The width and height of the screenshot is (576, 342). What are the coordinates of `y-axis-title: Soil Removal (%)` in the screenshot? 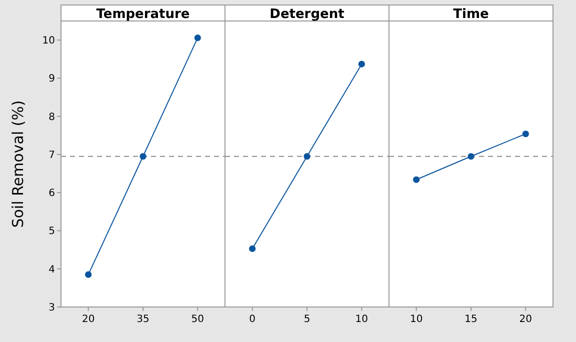 It's located at (18, 164).